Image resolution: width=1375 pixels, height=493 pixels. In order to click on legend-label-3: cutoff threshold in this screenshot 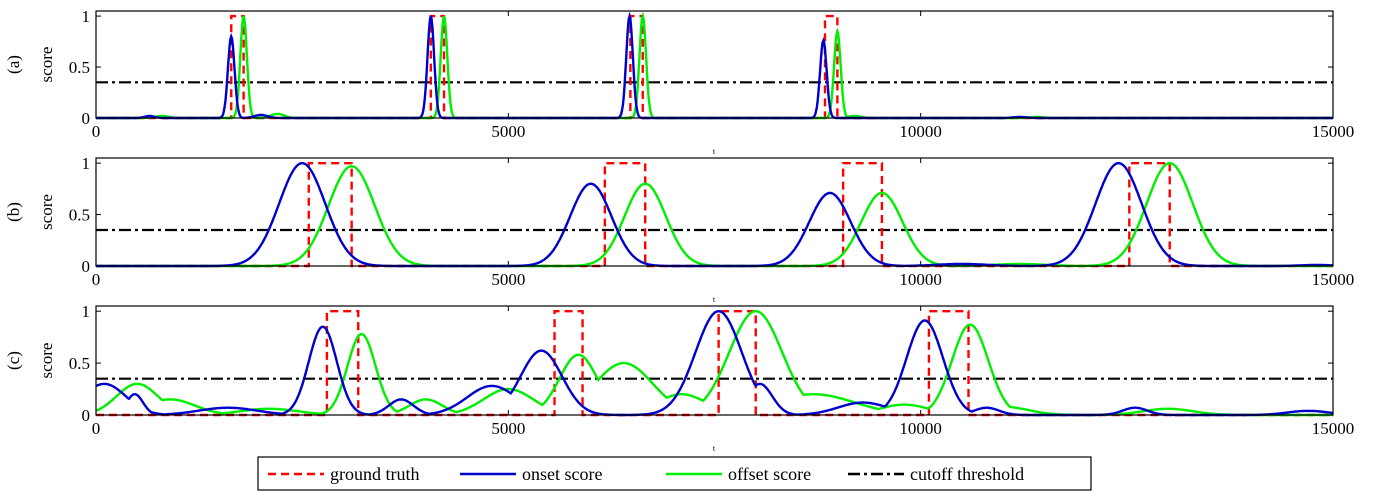, I will do `click(967, 474)`.